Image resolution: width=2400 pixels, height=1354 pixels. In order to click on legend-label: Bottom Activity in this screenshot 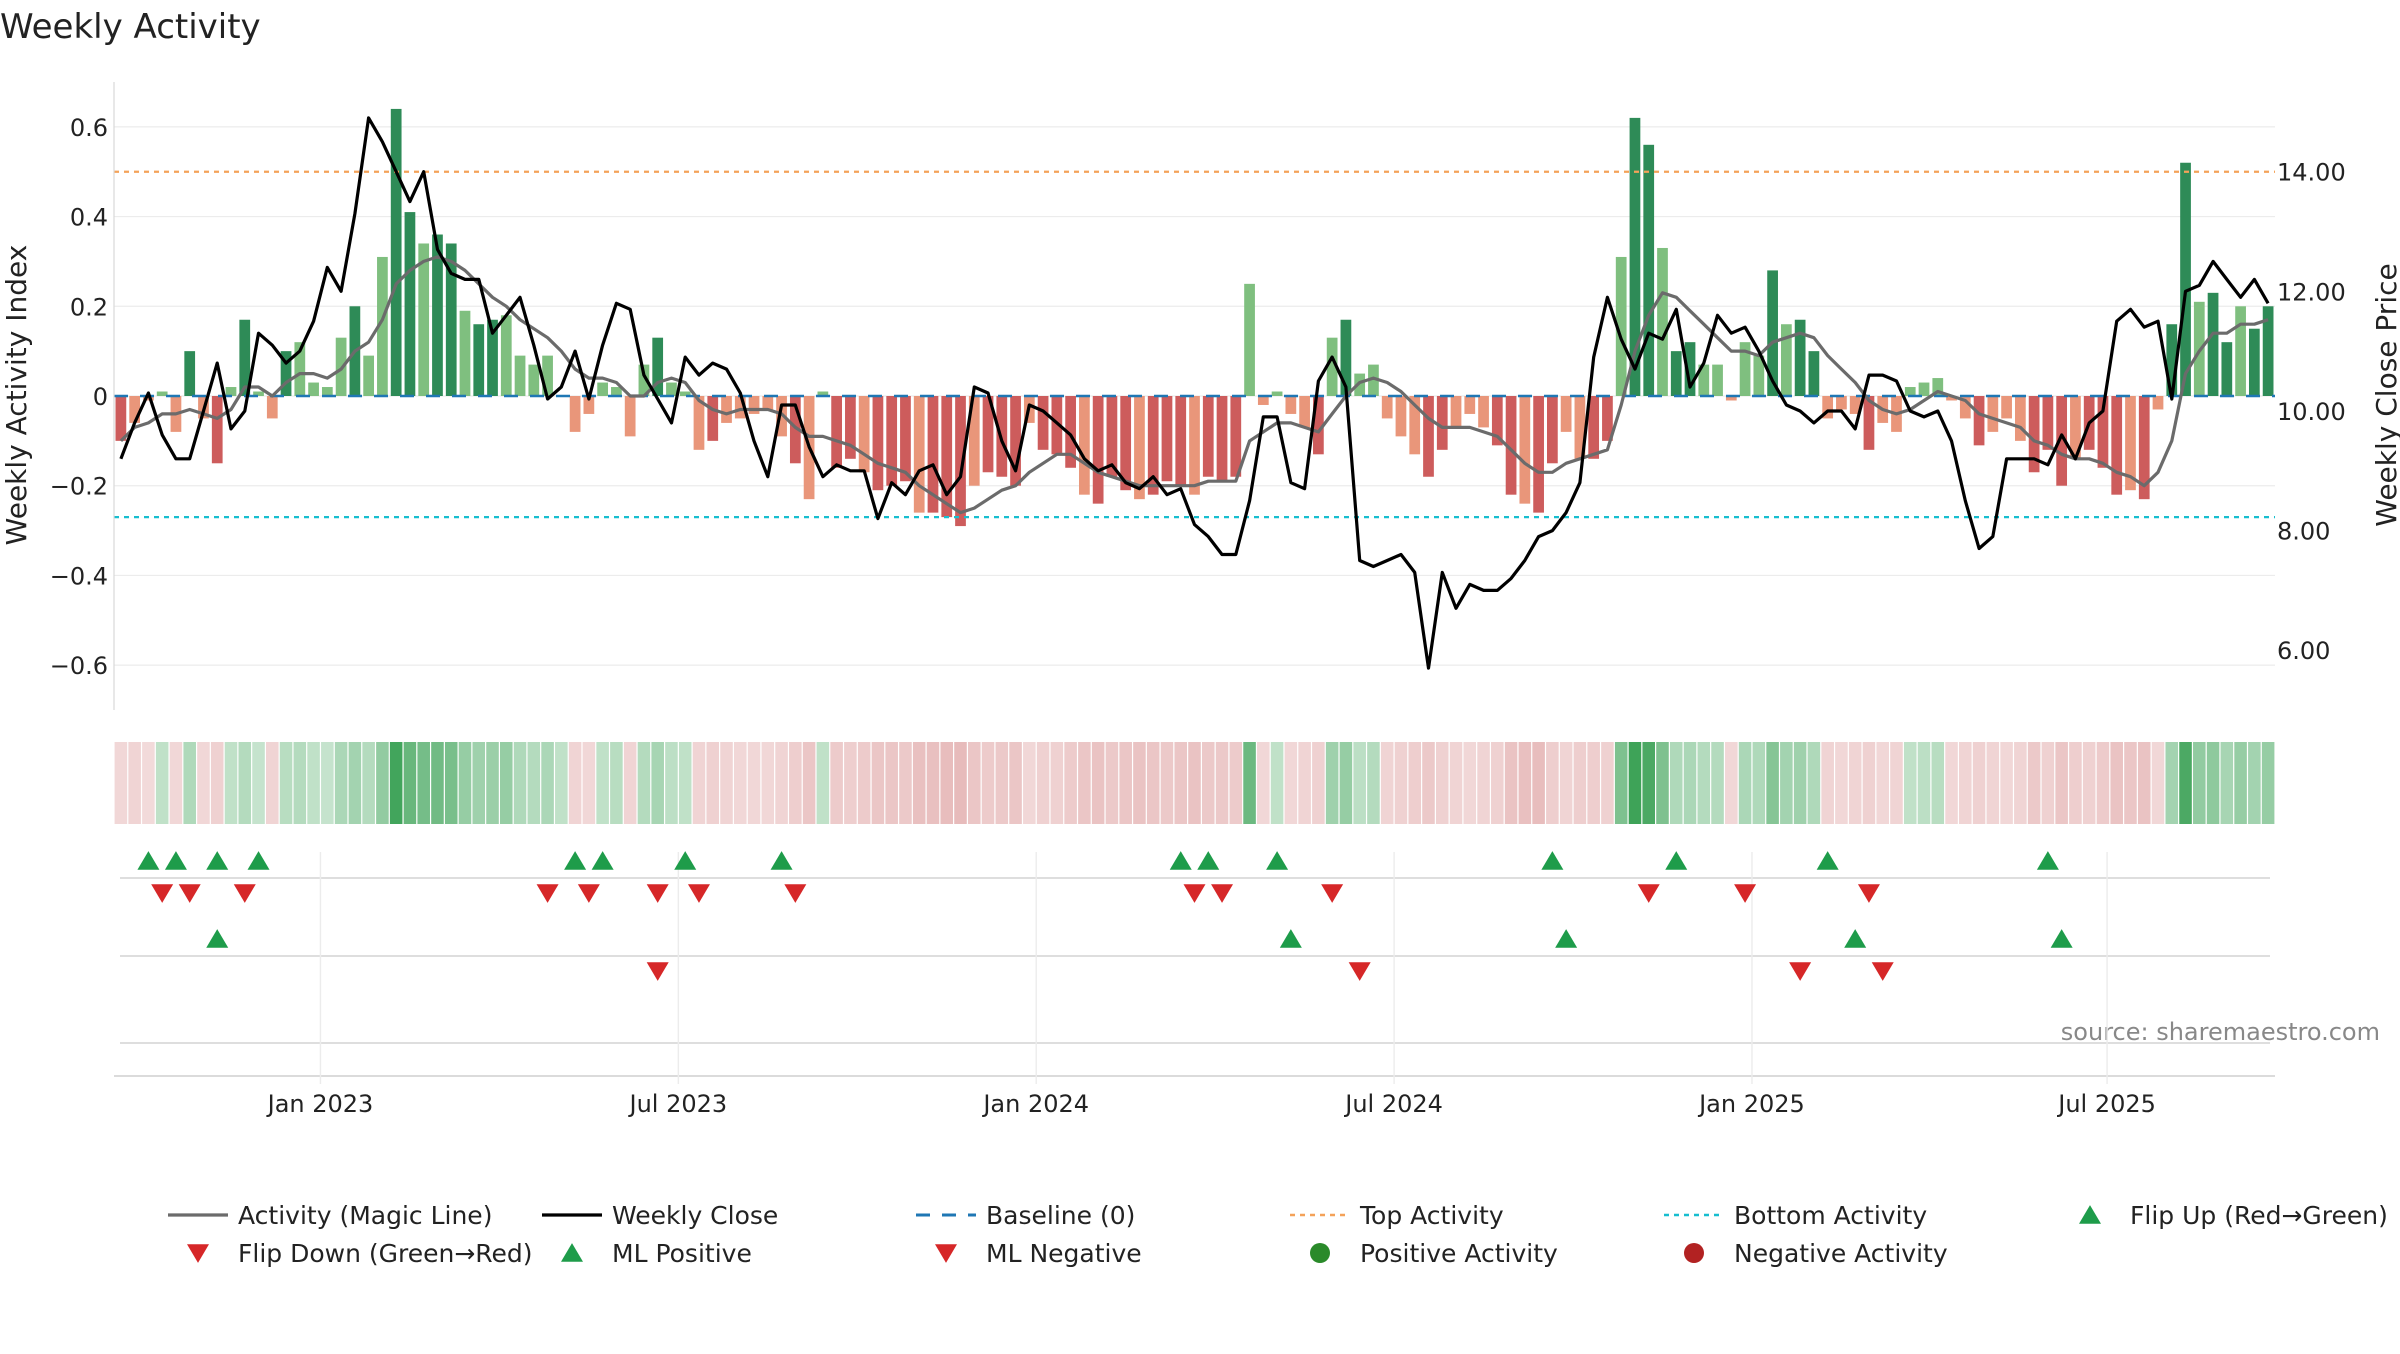, I will do `click(1830, 1215)`.